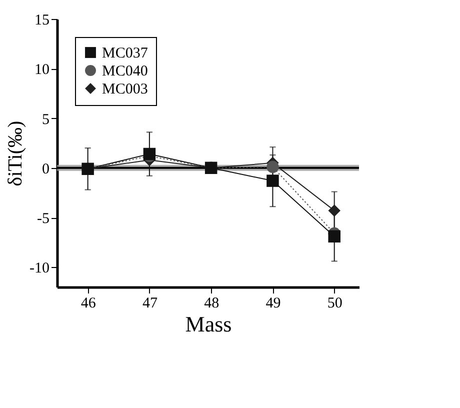  Describe the element at coordinates (46, 169) in the screenshot. I see `y-tick-label: 0` at that location.